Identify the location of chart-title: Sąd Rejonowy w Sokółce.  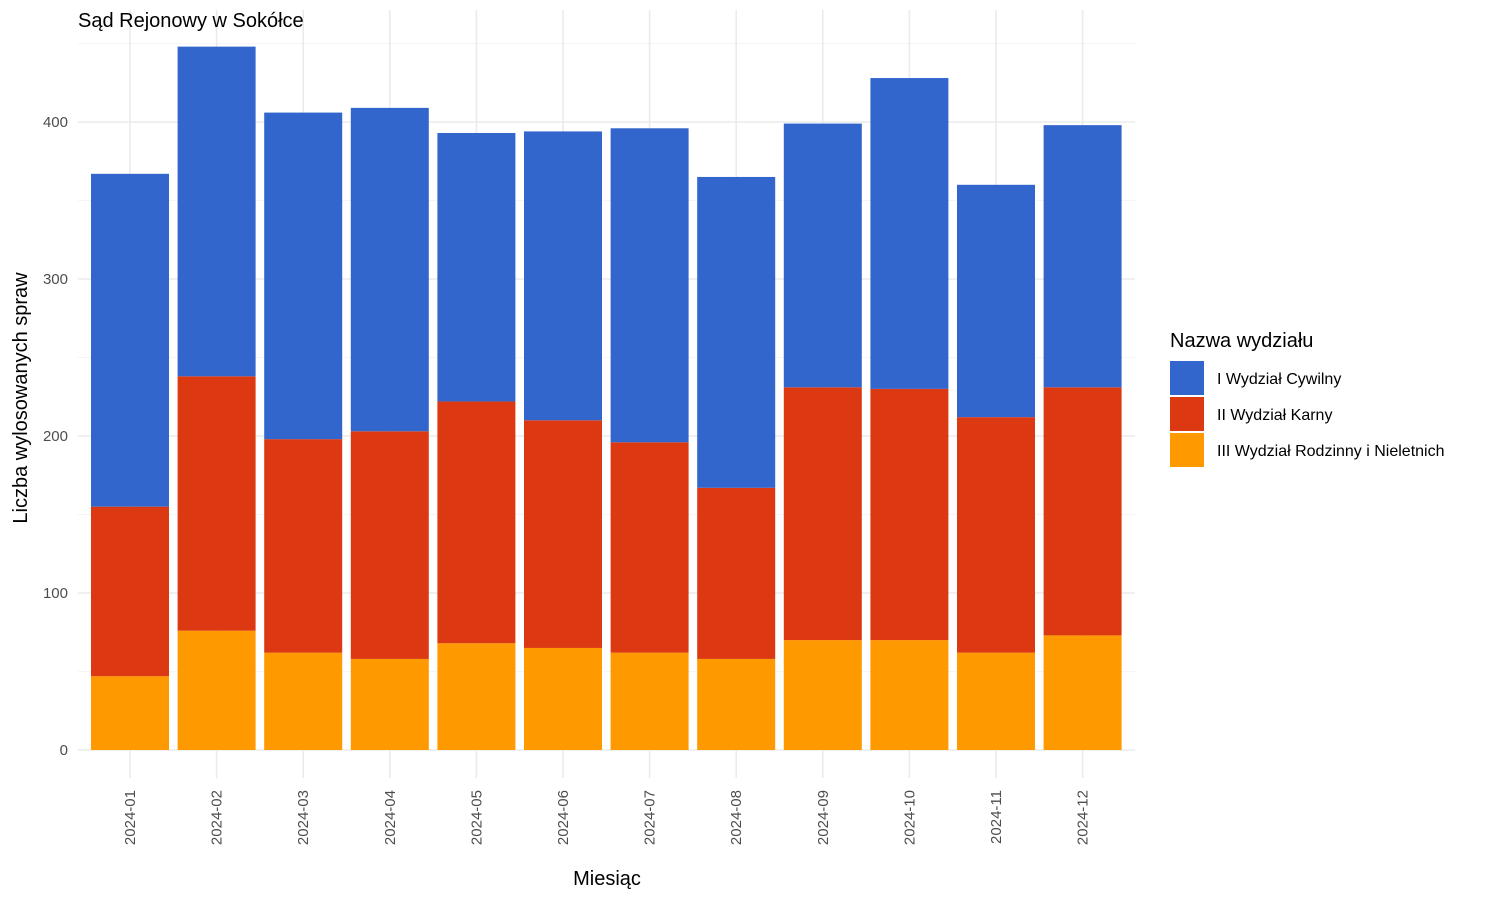
(191, 21).